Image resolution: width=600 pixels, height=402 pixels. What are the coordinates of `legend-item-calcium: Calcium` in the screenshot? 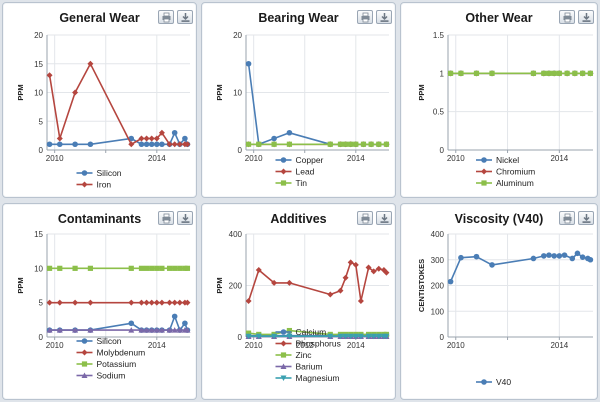 It's located at (301, 332).